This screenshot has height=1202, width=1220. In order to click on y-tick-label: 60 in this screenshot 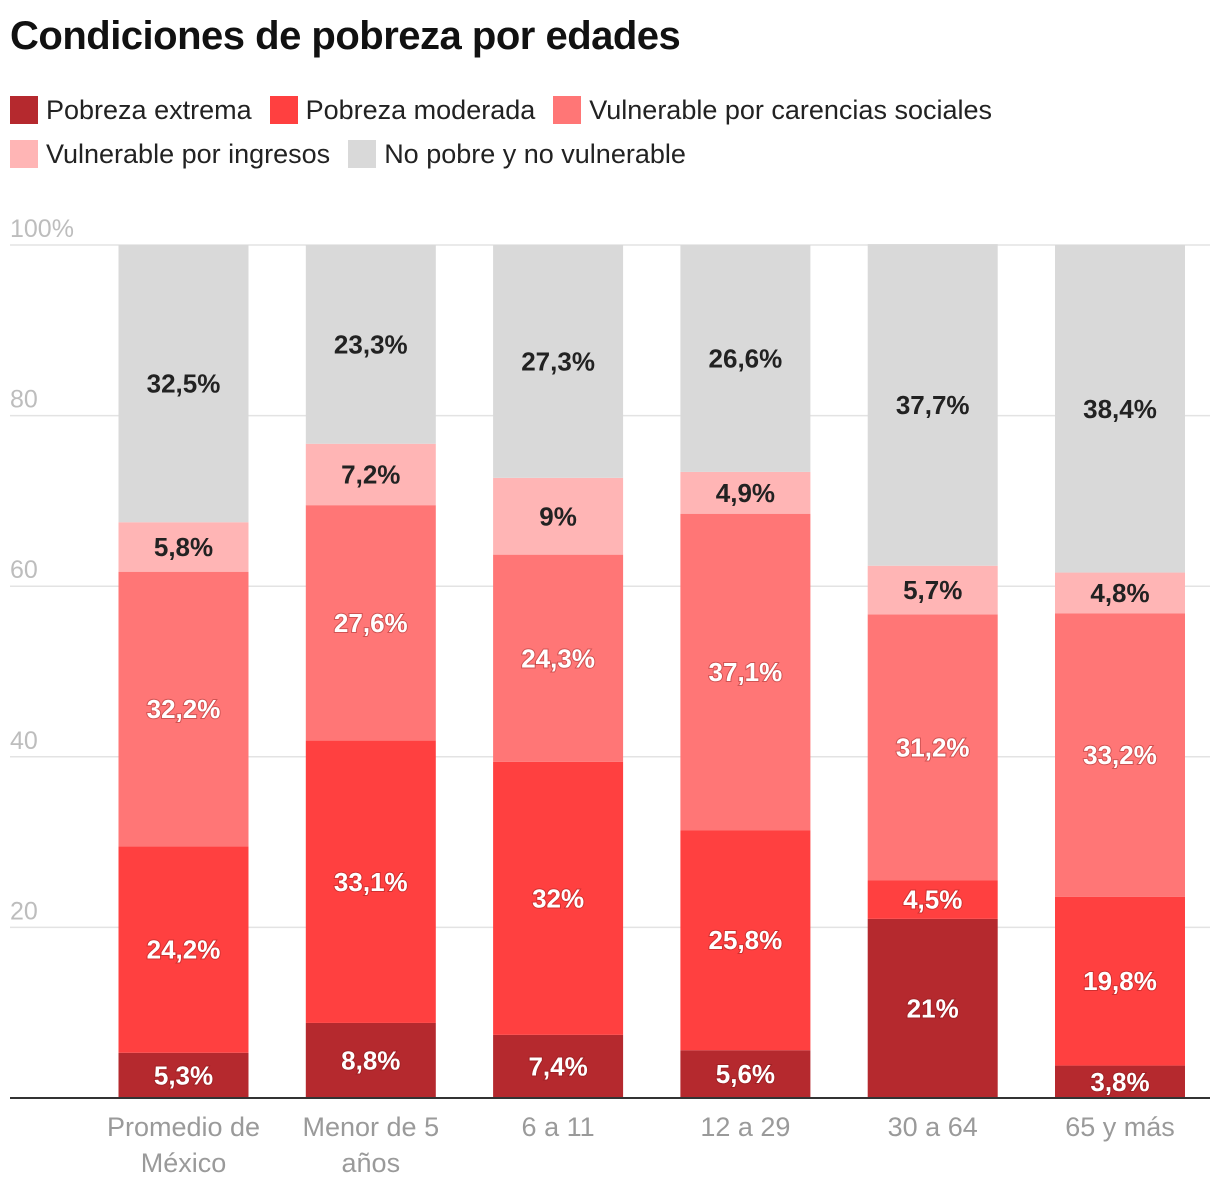, I will do `click(24, 570)`.